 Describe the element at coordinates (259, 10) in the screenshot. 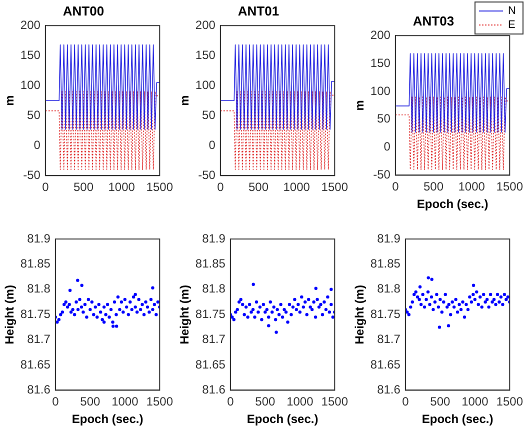

I see `chart-title: ANT01` at that location.